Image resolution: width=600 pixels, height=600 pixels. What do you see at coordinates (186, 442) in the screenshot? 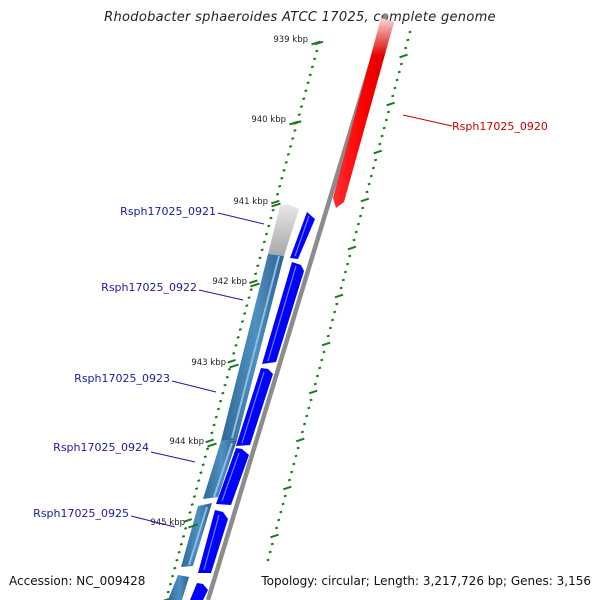
I see `tick-label: 944 kbp` at bounding box center [186, 442].